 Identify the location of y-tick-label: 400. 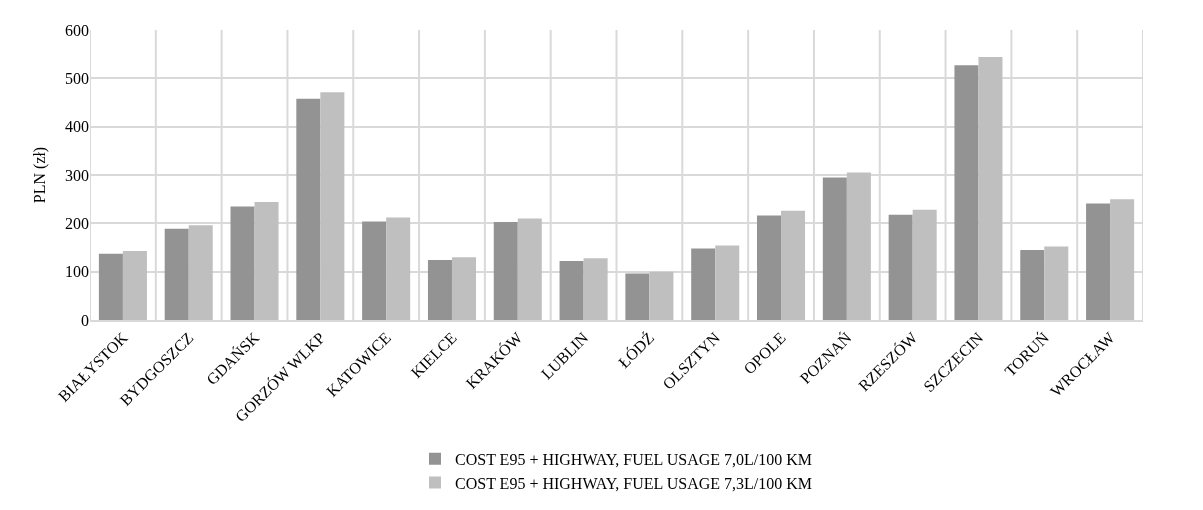
(77, 127).